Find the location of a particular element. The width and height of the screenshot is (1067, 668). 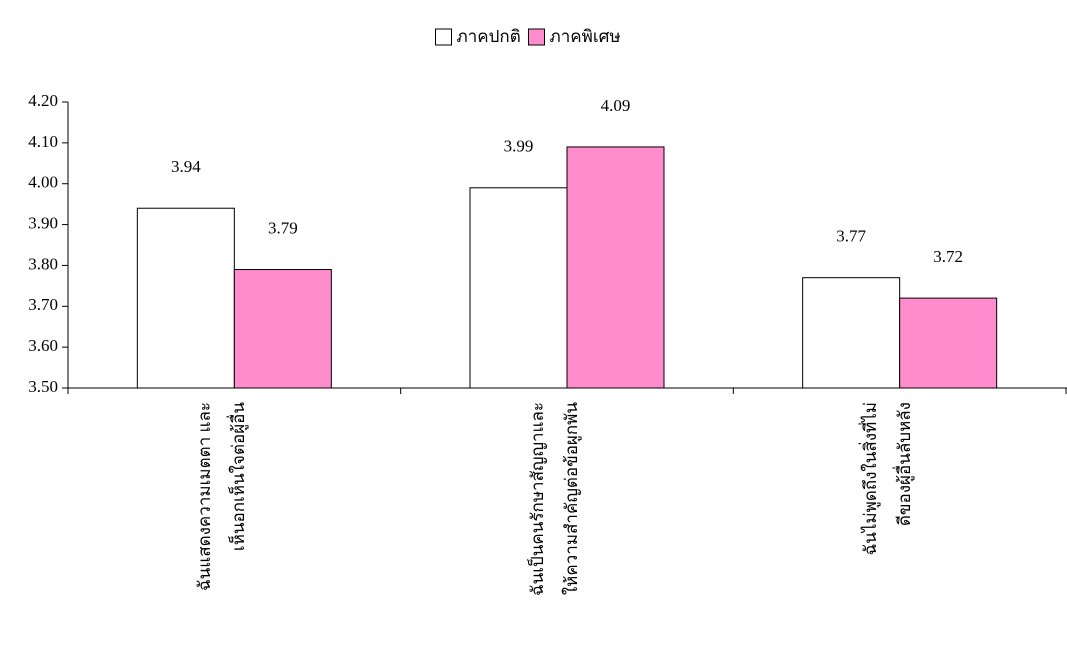

value-label: 3.77 is located at coordinates (851, 236).